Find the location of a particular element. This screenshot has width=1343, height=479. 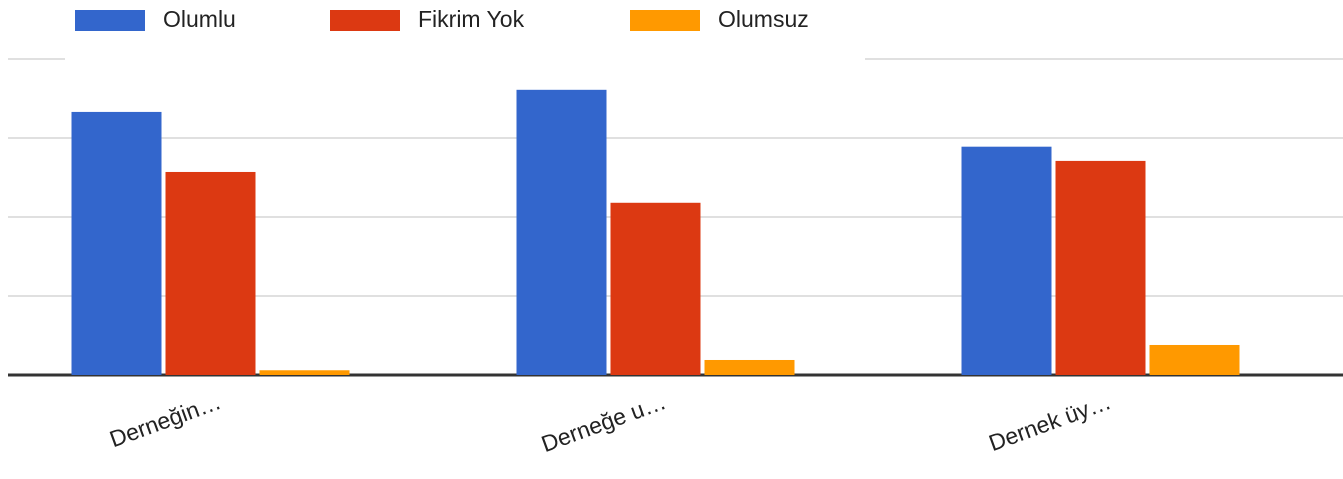

legend-label: Olumlu is located at coordinates (199, 19).